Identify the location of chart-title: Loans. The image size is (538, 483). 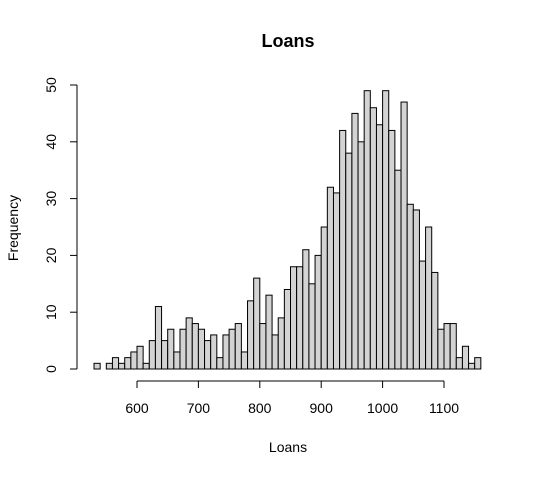
(287, 41).